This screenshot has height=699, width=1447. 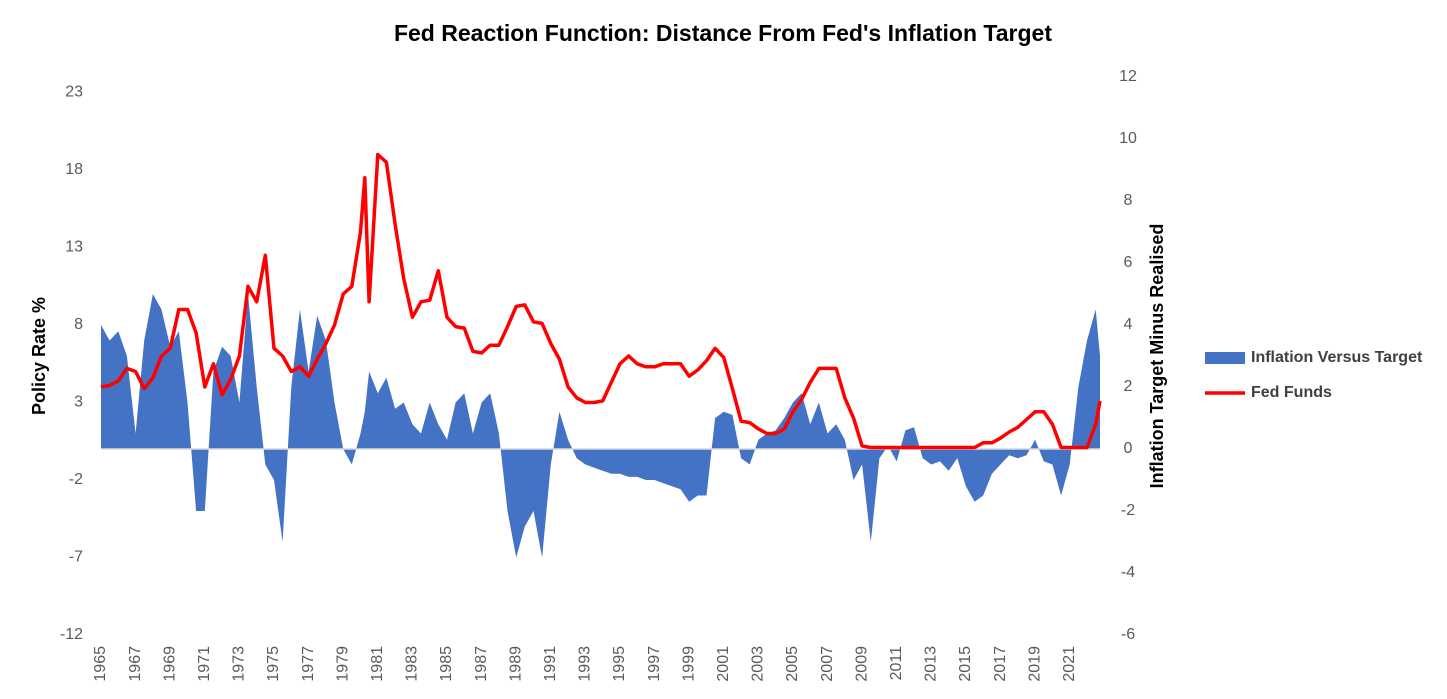 I want to click on x-tick-label: 1977, so click(x=308, y=664).